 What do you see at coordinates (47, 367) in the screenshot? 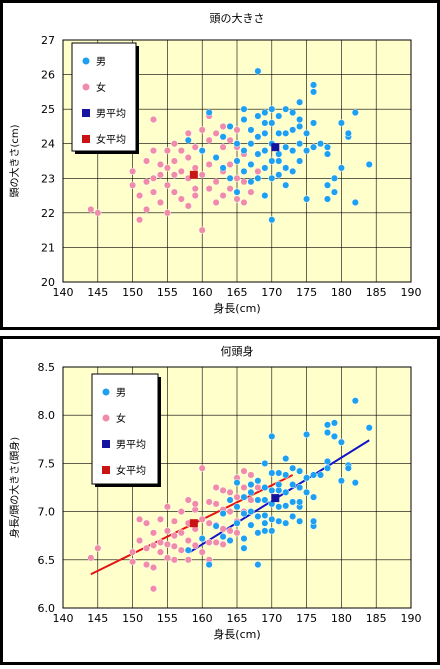
I see `y-tick-label: 8.5` at bounding box center [47, 367].